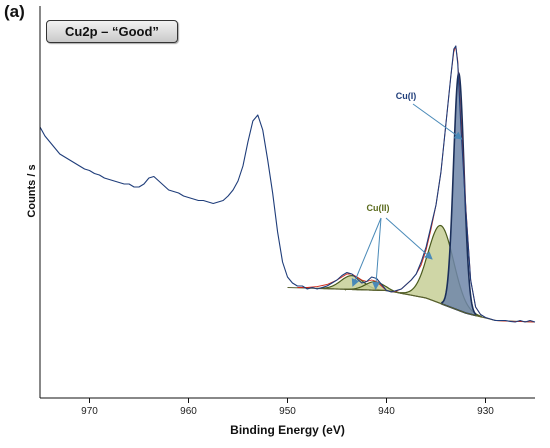 This screenshot has height=448, width=550. Describe the element at coordinates (406, 96) in the screenshot. I see `annotation-label-1: Cu(I)` at that location.